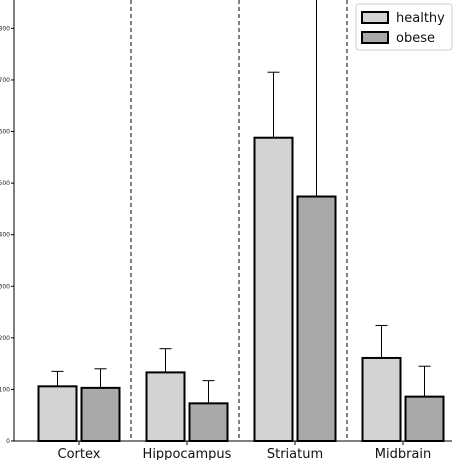  Describe the element at coordinates (5, 28) in the screenshot. I see `y-tick-label-800: 800` at that location.